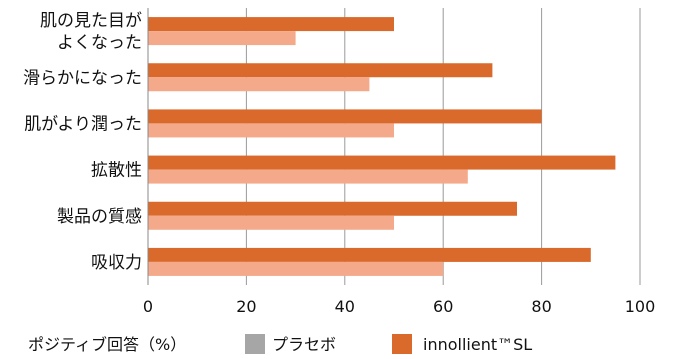 The width and height of the screenshot is (673, 359). What do you see at coordinates (255, 344) in the screenshot?
I see `legend-swatch-placebo` at bounding box center [255, 344].